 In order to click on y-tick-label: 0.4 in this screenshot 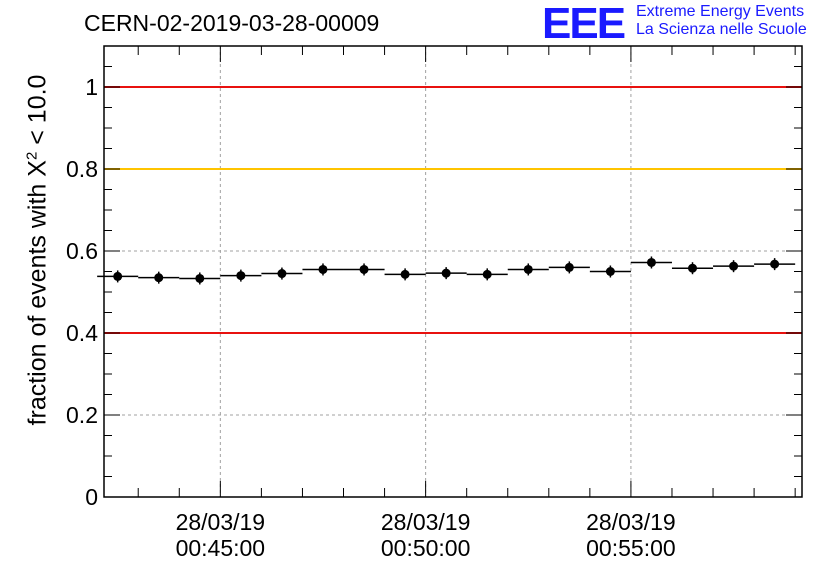, I will do `click(82, 333)`.